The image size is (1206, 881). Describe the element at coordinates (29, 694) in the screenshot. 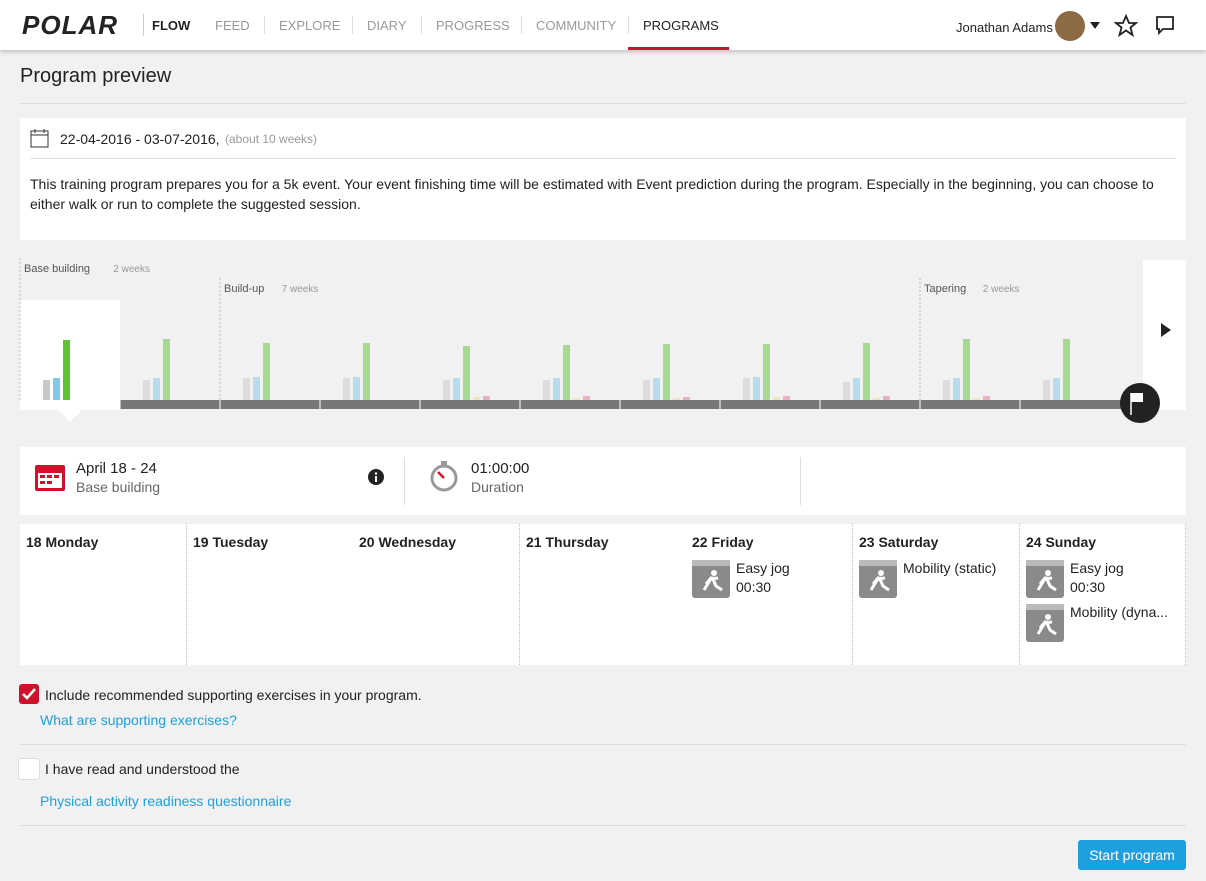

I see `supporting-checkbox` at that location.